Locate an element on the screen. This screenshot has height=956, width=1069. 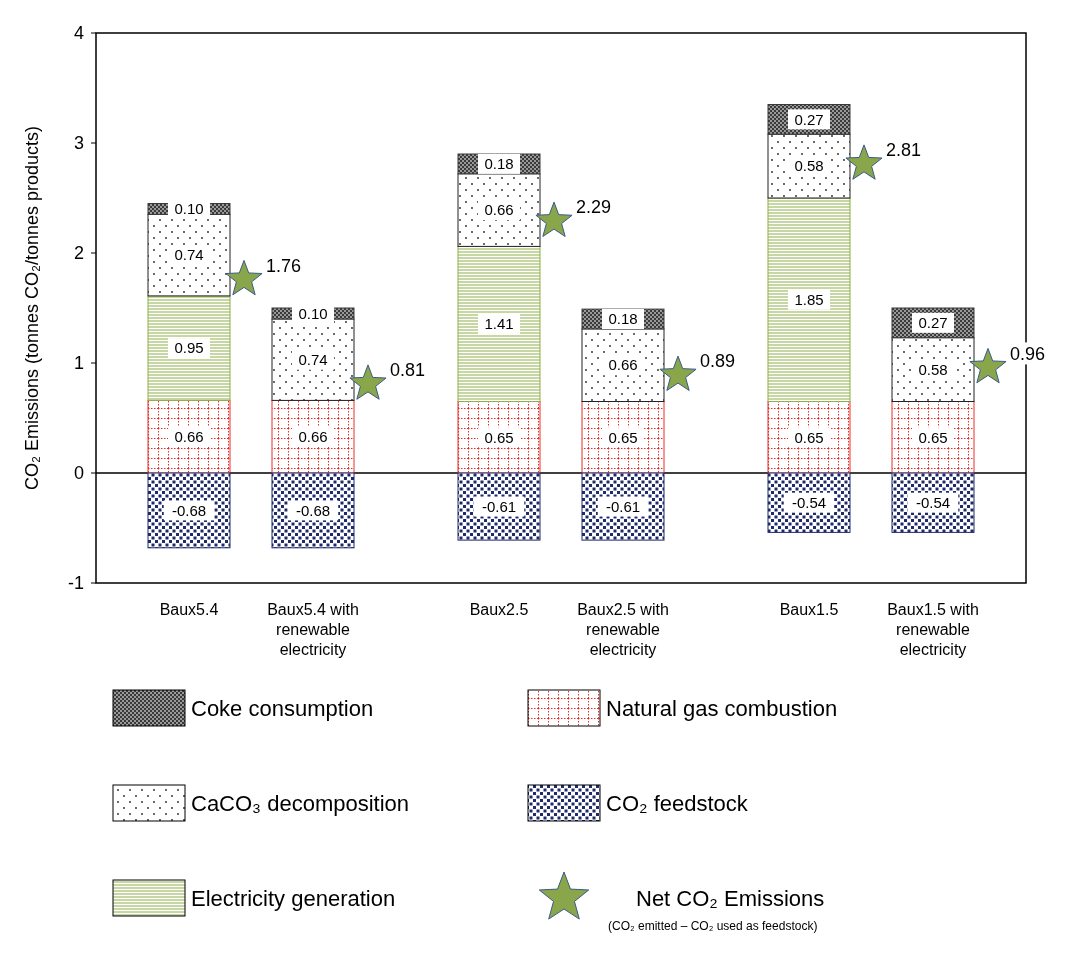
y-tick-label: 2 is located at coordinates (78, 253).